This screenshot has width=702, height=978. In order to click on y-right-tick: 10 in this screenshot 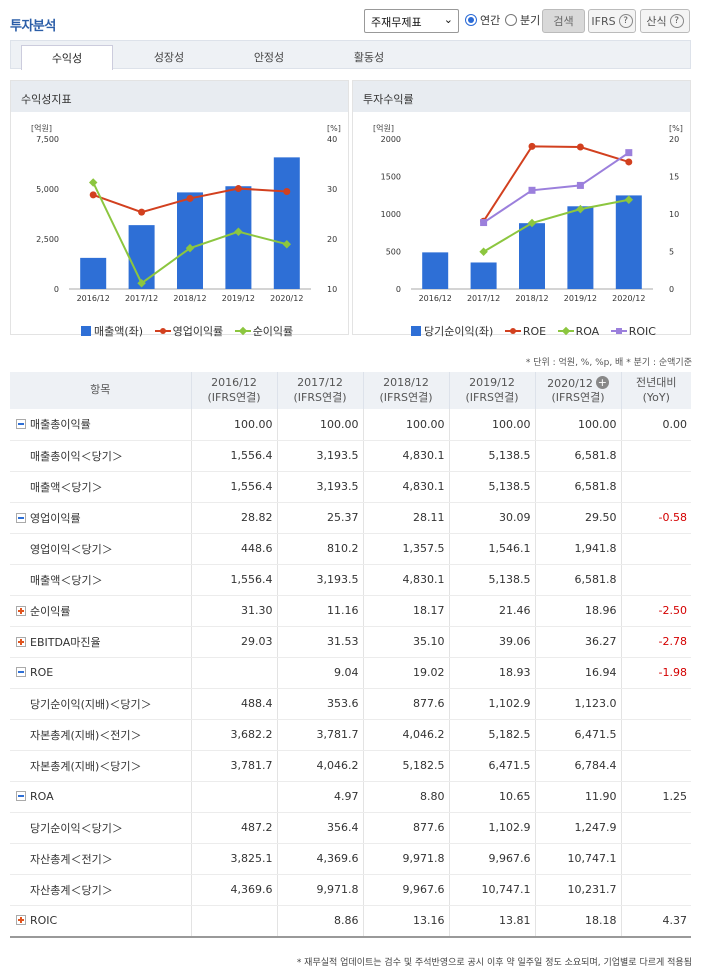, I will do `click(674, 214)`.